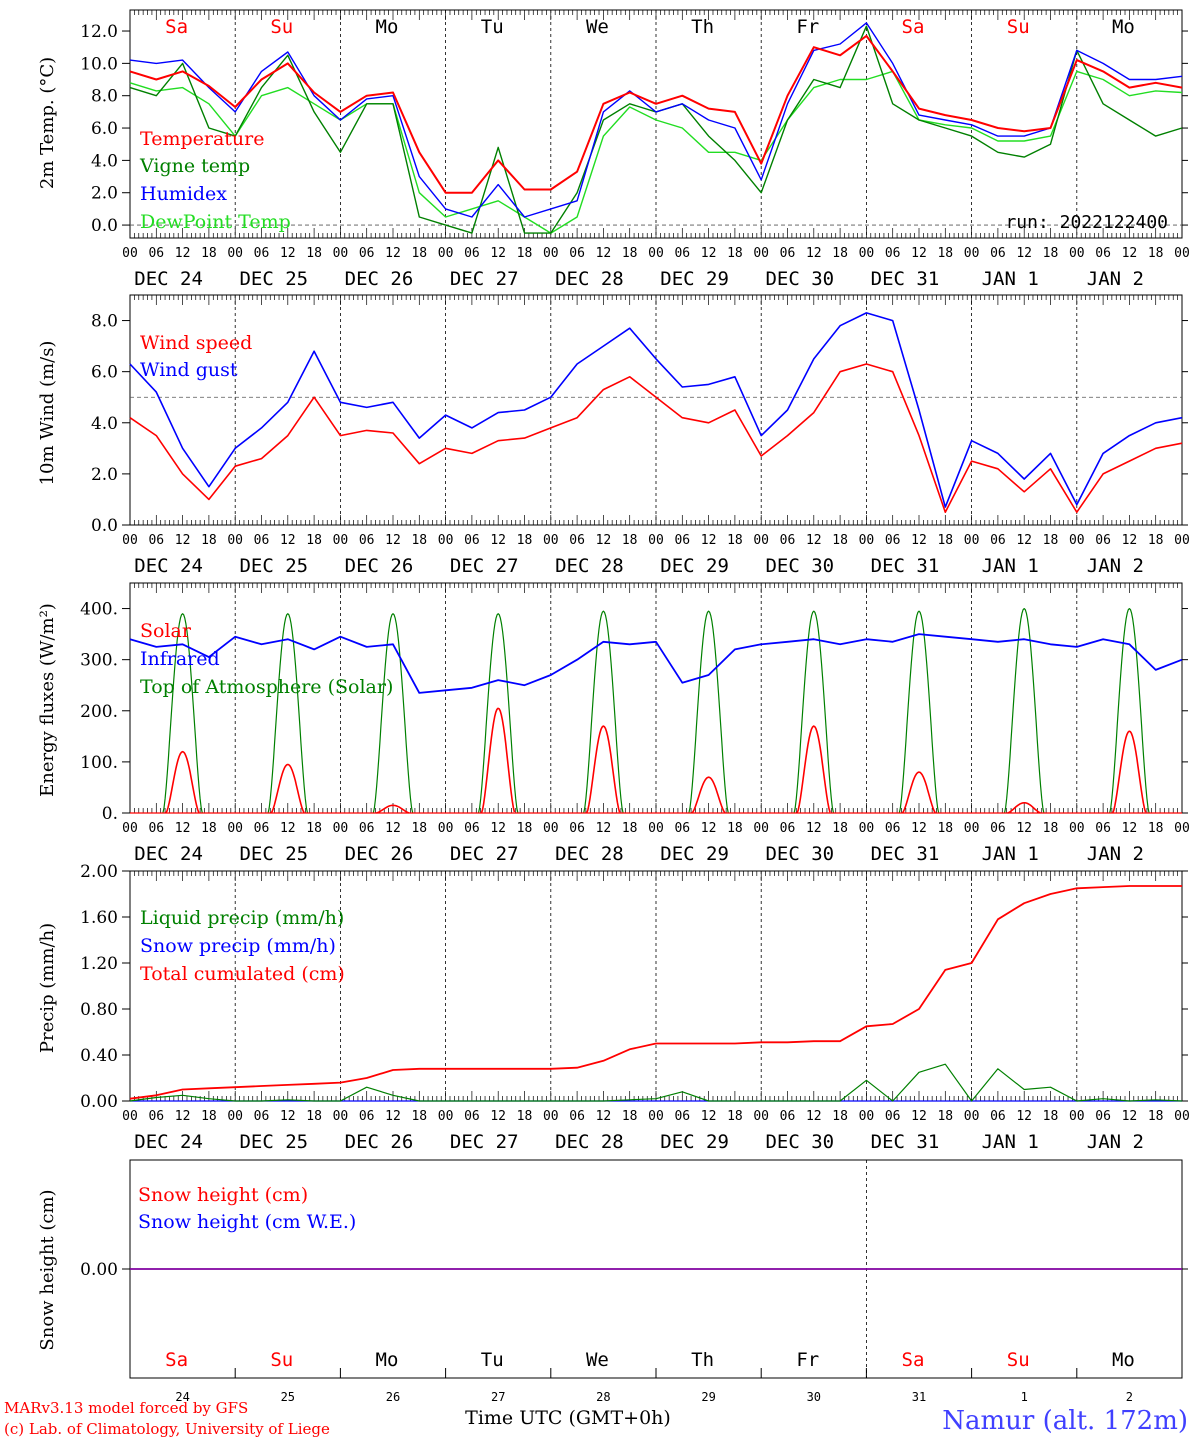  Describe the element at coordinates (104, 322) in the screenshot. I see `ytick-label: 8.0` at that location.